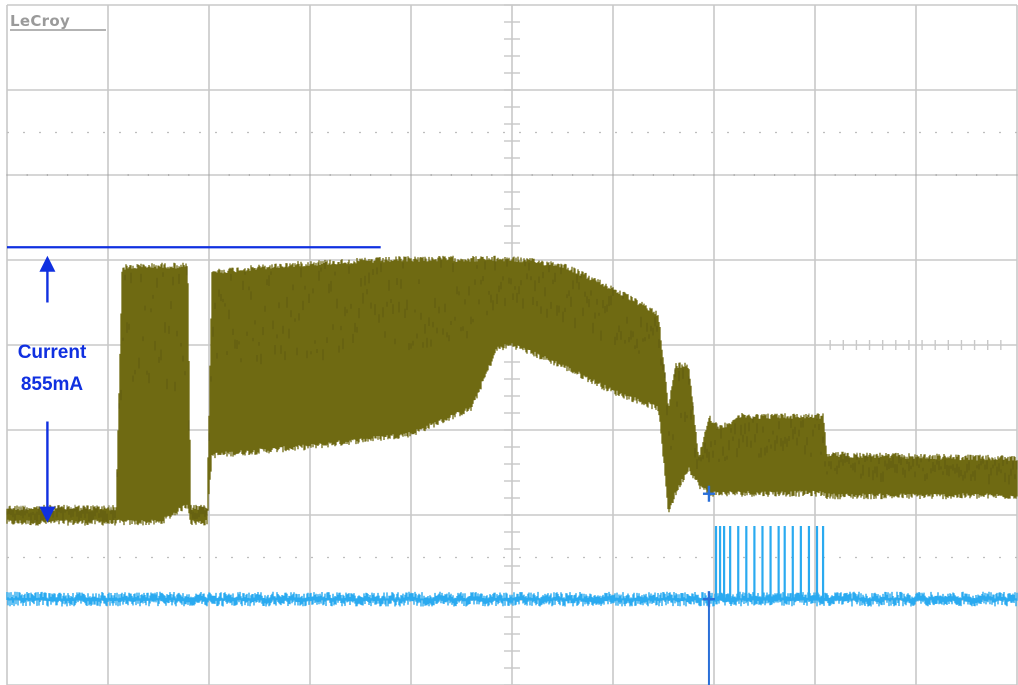  I want to click on arrow-down-icon, so click(47, 514).